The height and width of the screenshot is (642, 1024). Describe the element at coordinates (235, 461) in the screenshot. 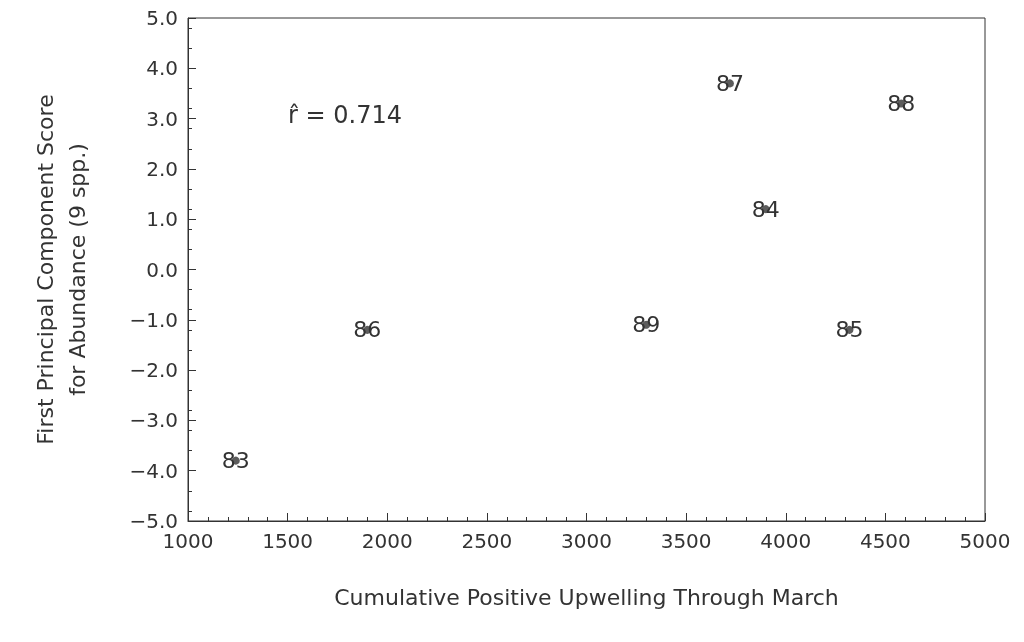

I see `annotation: 83` at that location.